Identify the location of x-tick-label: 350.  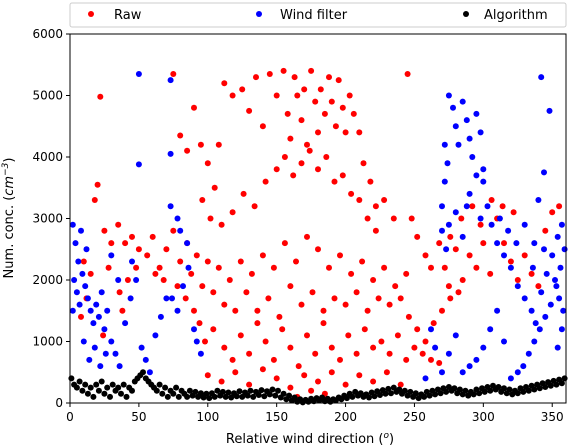
(552, 417).